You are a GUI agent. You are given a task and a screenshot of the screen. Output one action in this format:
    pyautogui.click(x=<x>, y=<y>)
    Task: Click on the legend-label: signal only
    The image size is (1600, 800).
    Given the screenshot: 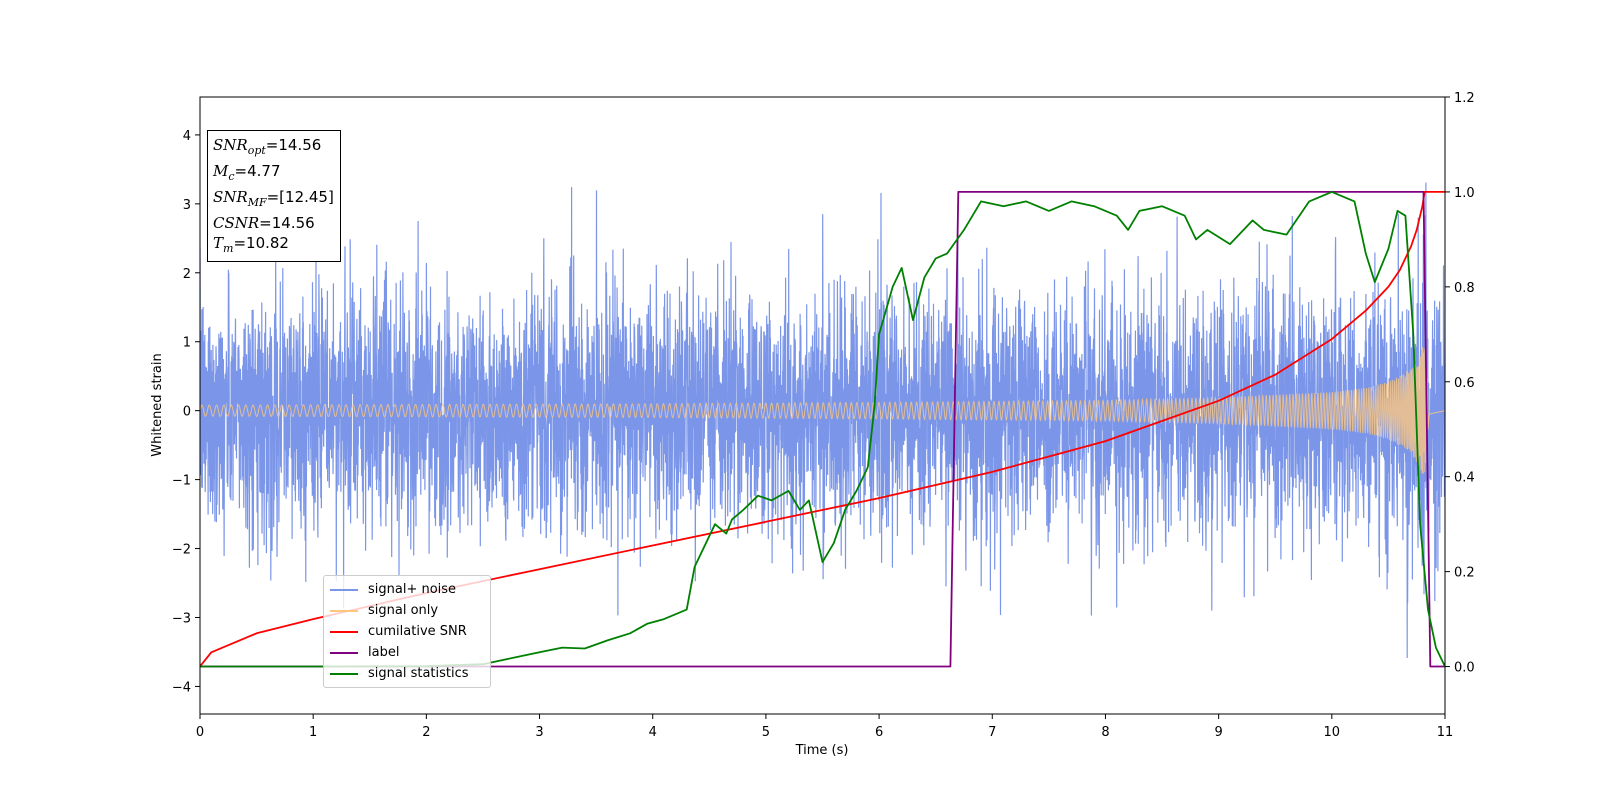 What is the action you would take?
    pyautogui.click(x=403, y=610)
    